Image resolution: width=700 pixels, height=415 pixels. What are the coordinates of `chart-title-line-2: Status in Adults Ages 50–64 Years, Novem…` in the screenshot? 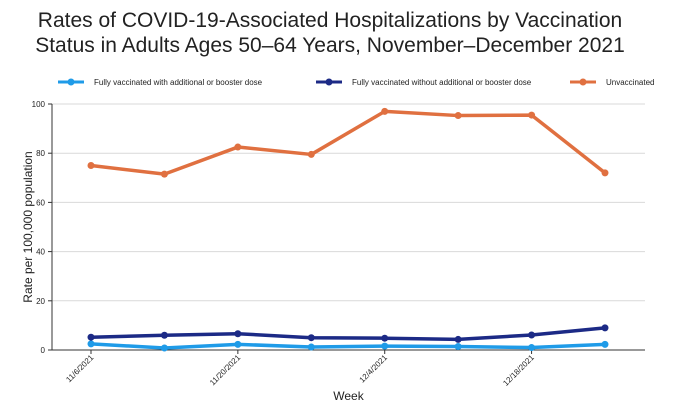 It's located at (330, 45).